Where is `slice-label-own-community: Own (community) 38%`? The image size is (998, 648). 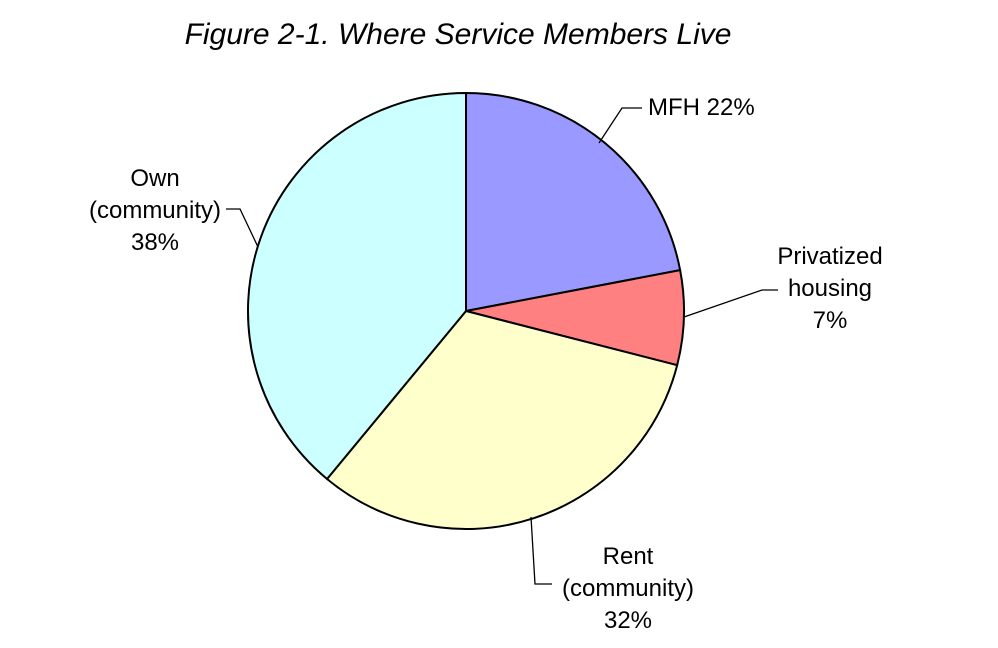 slice-label-own-community: Own (community) 38% is located at coordinates (155, 210).